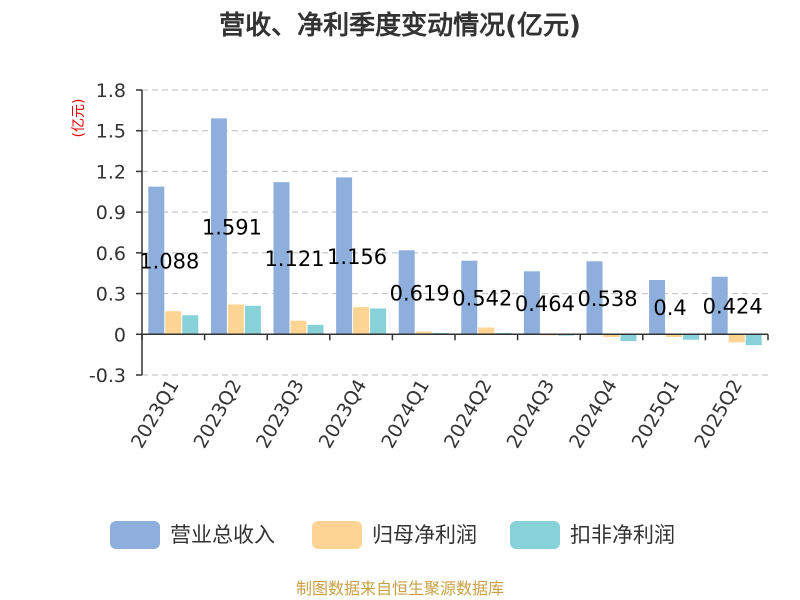 The image size is (800, 600). What do you see at coordinates (719, 305) in the screenshot?
I see `bar-营业总收入-2025Q2` at bounding box center [719, 305].